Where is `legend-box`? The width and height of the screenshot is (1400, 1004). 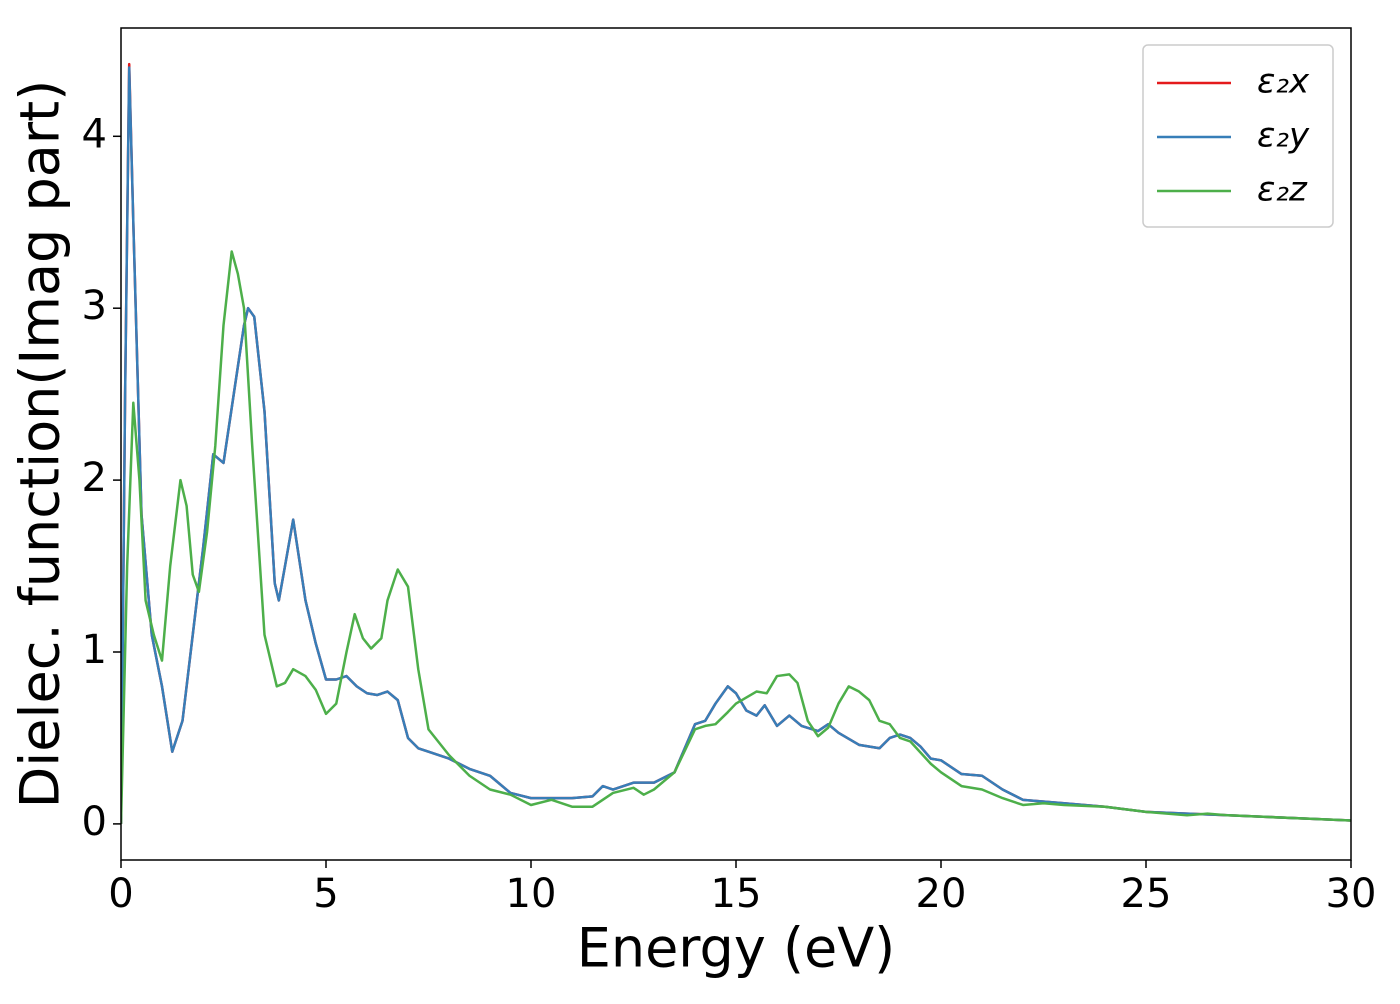
legend-box is located at coordinates (1238, 136).